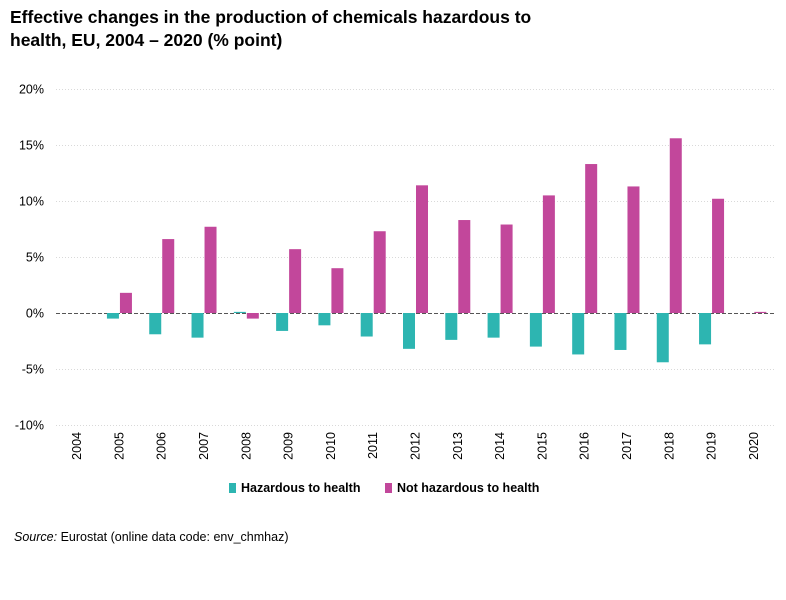 The width and height of the screenshot is (786, 600). What do you see at coordinates (422, 249) in the screenshot?
I see `bar-not-hazardous-2012` at bounding box center [422, 249].